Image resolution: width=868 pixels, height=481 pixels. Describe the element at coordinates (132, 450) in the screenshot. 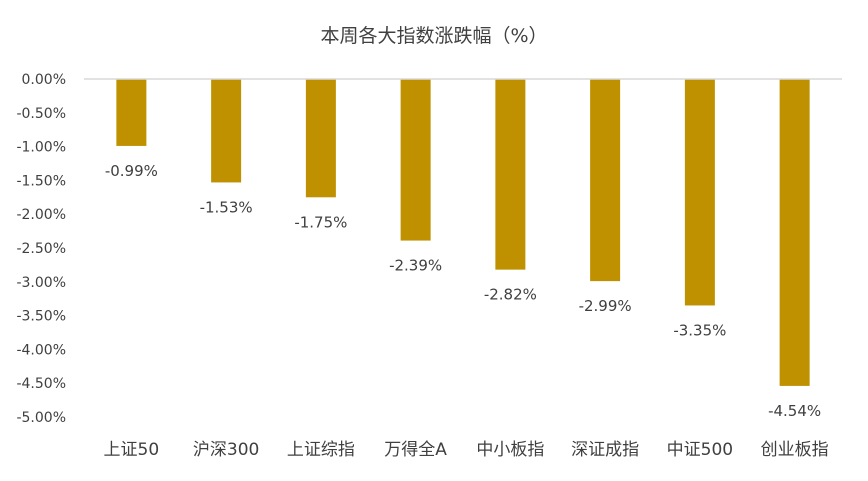

I see `x-tick-label-1: 上证50` at that location.